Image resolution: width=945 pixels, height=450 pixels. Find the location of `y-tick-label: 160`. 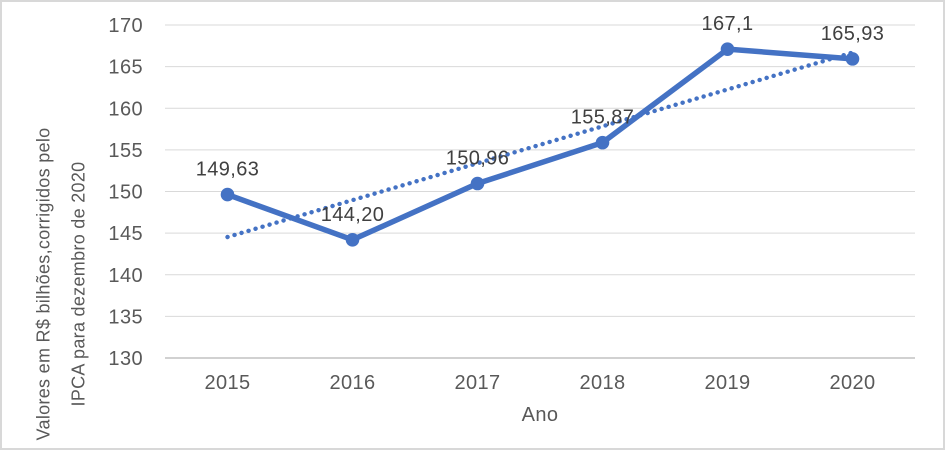

y-tick-label: 160 is located at coordinates (125, 109).